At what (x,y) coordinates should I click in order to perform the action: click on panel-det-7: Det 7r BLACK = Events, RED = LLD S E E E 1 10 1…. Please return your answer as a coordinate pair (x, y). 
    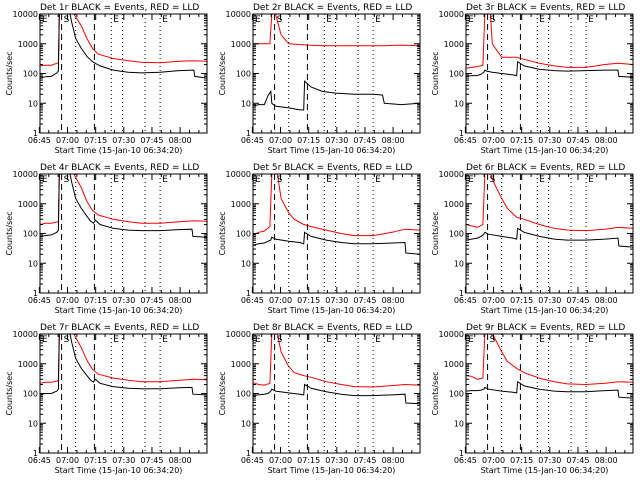
    Looking at the image, I should click on (106, 399).